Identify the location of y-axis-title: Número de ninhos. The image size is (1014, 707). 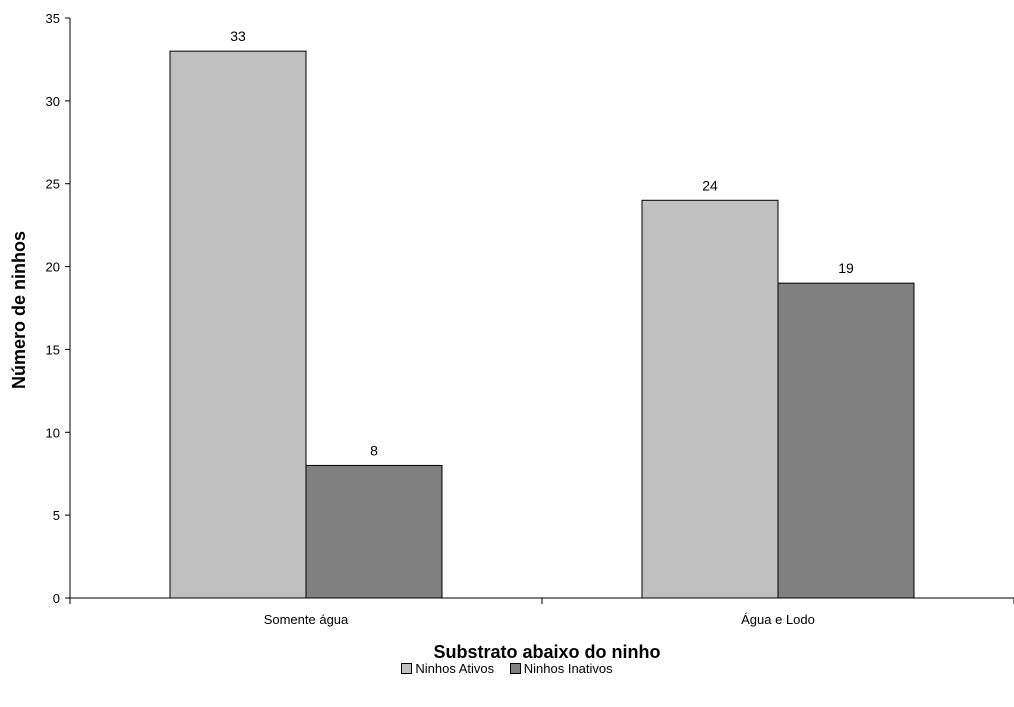
(19, 310).